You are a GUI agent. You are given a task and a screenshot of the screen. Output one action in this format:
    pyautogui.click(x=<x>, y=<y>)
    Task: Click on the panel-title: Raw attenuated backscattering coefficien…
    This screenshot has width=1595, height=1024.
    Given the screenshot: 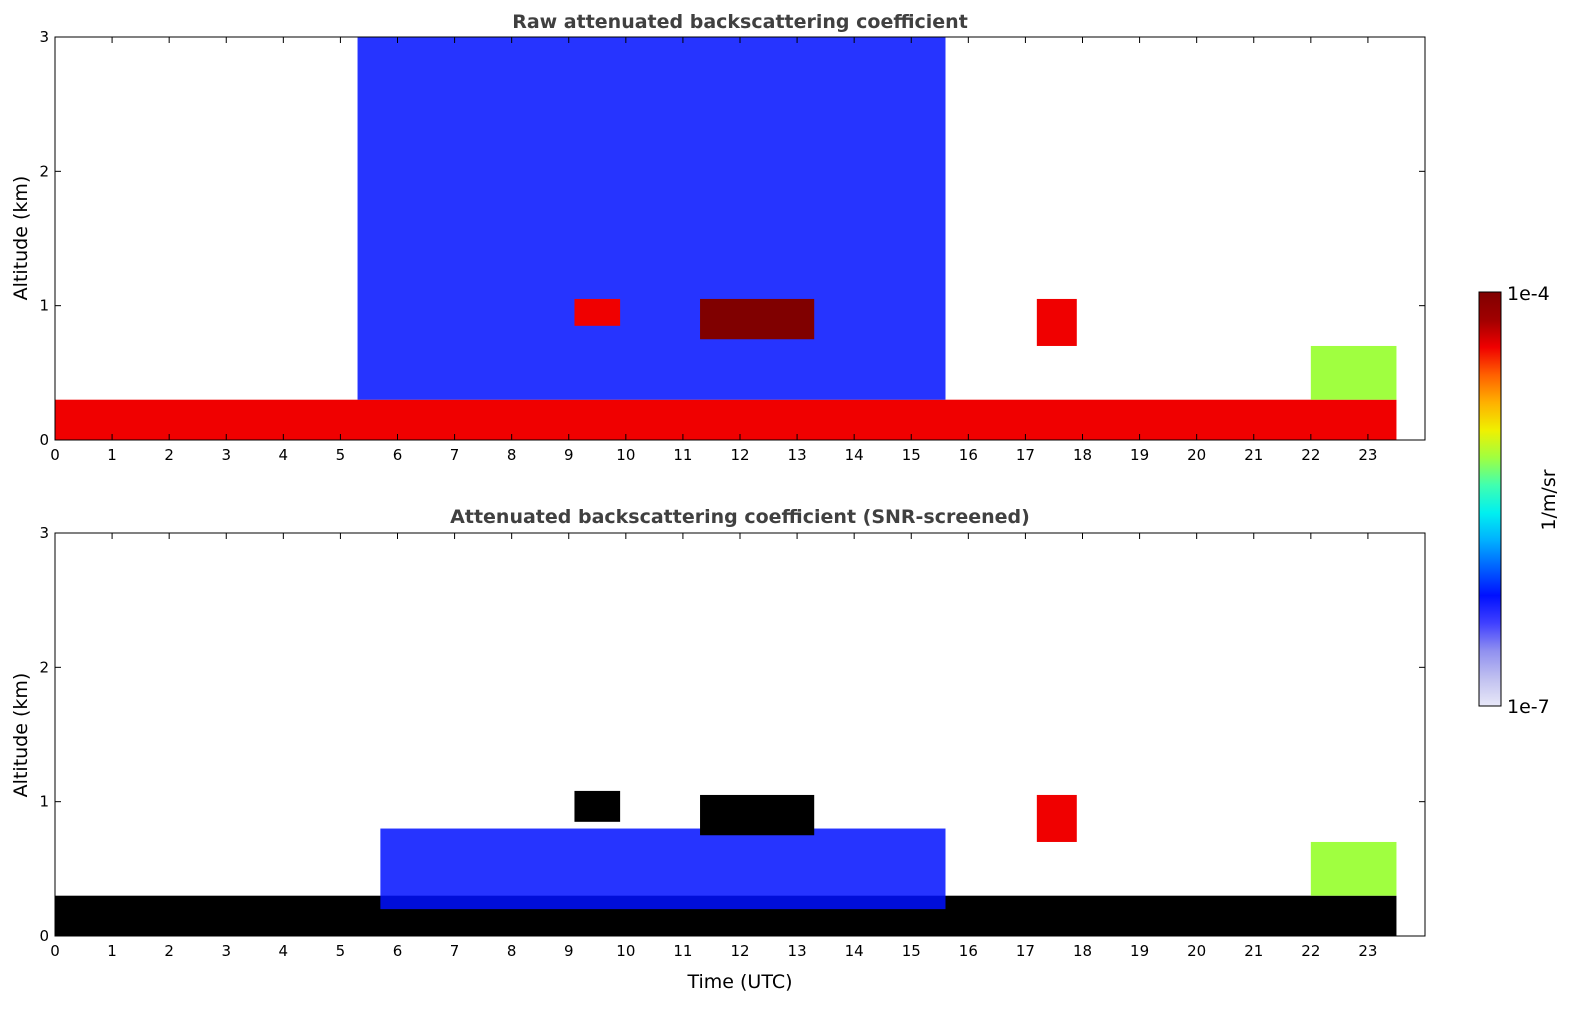 What is the action you would take?
    pyautogui.click(x=740, y=22)
    